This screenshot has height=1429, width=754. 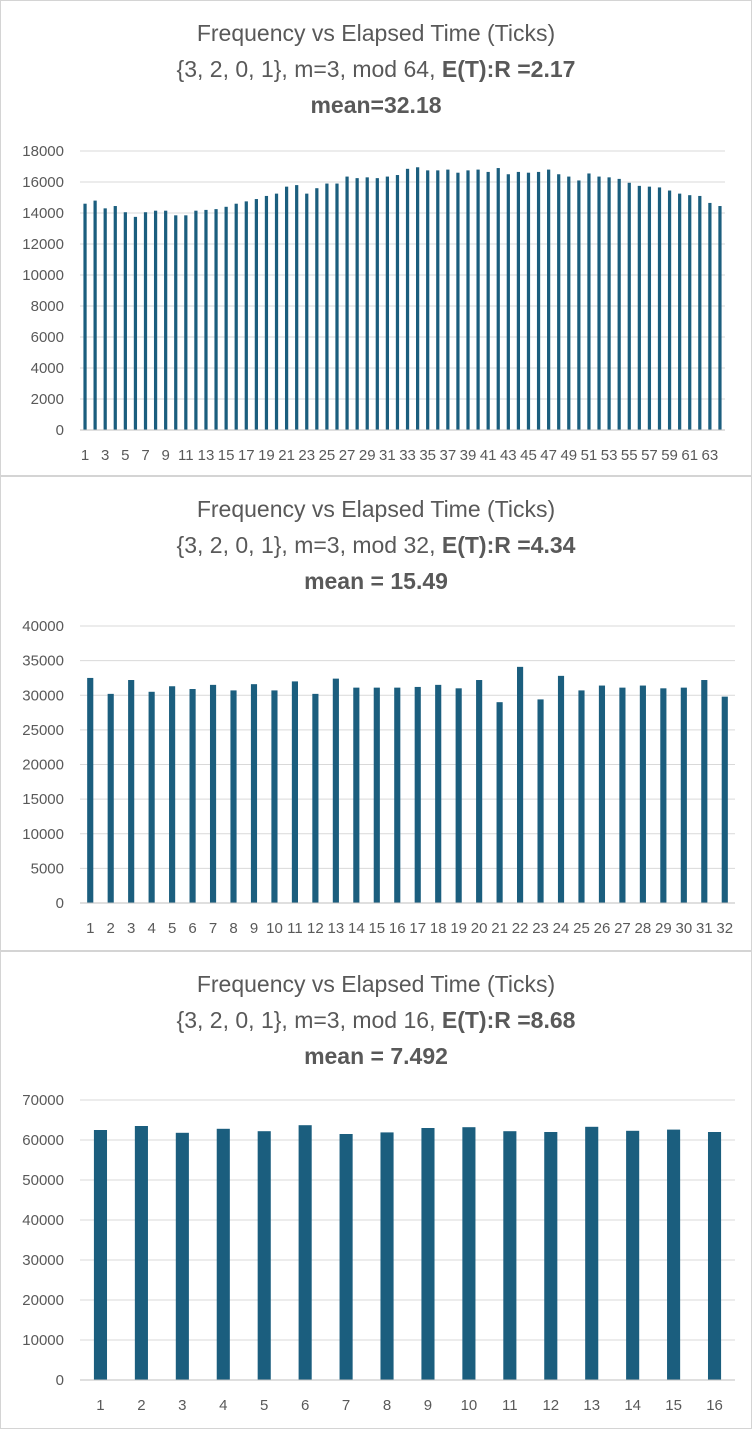 What do you see at coordinates (274, 928) in the screenshot?
I see `x-tick-label: 10` at bounding box center [274, 928].